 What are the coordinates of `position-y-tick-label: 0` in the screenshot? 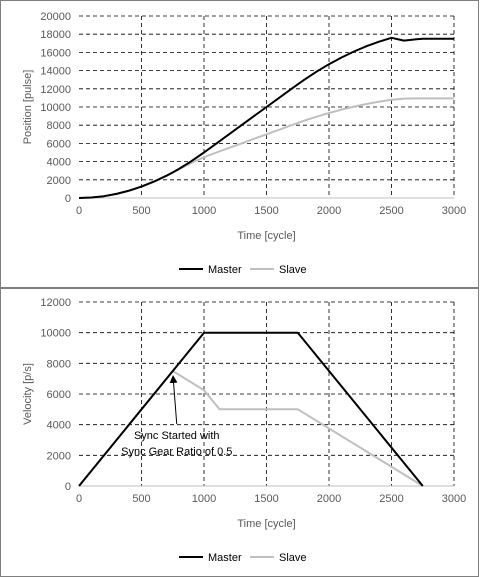 It's located at (68, 199).